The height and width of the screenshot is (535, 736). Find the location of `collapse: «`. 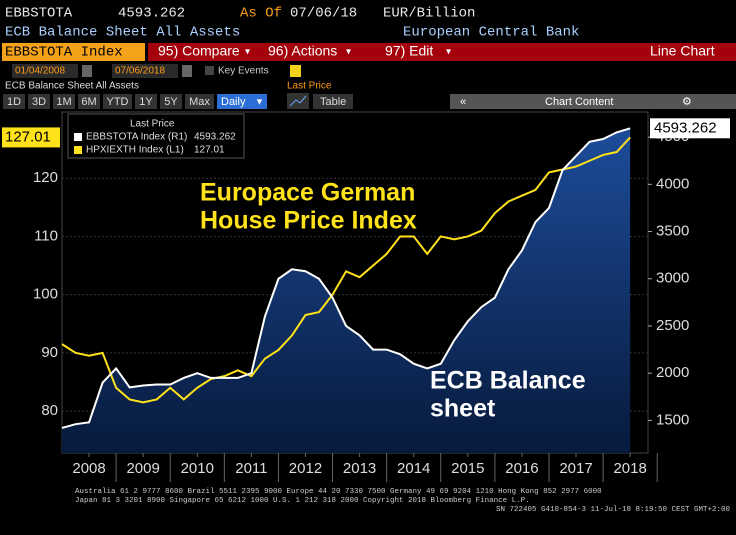

collapse: « is located at coordinates (463, 102).